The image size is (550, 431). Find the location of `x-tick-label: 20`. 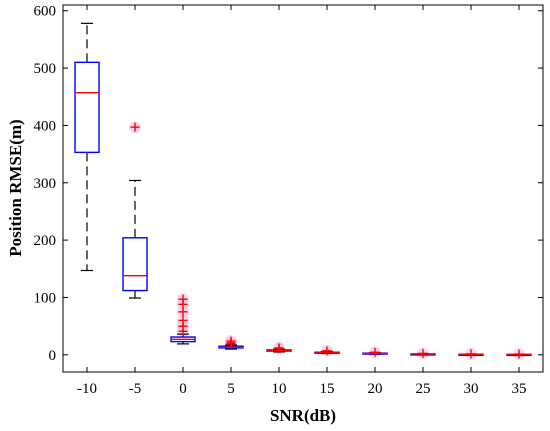

x-tick-label: 20 is located at coordinates (375, 389).